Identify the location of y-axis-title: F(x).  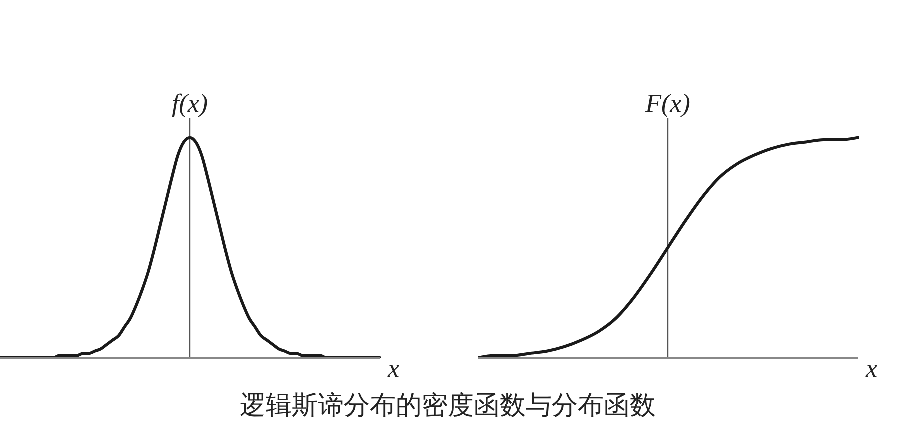
(667, 103).